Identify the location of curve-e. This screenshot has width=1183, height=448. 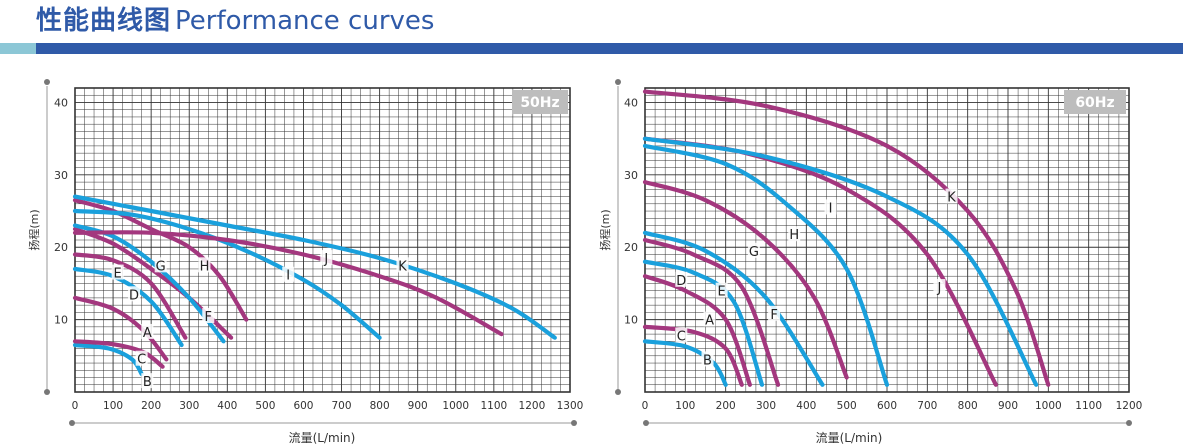
(711, 312).